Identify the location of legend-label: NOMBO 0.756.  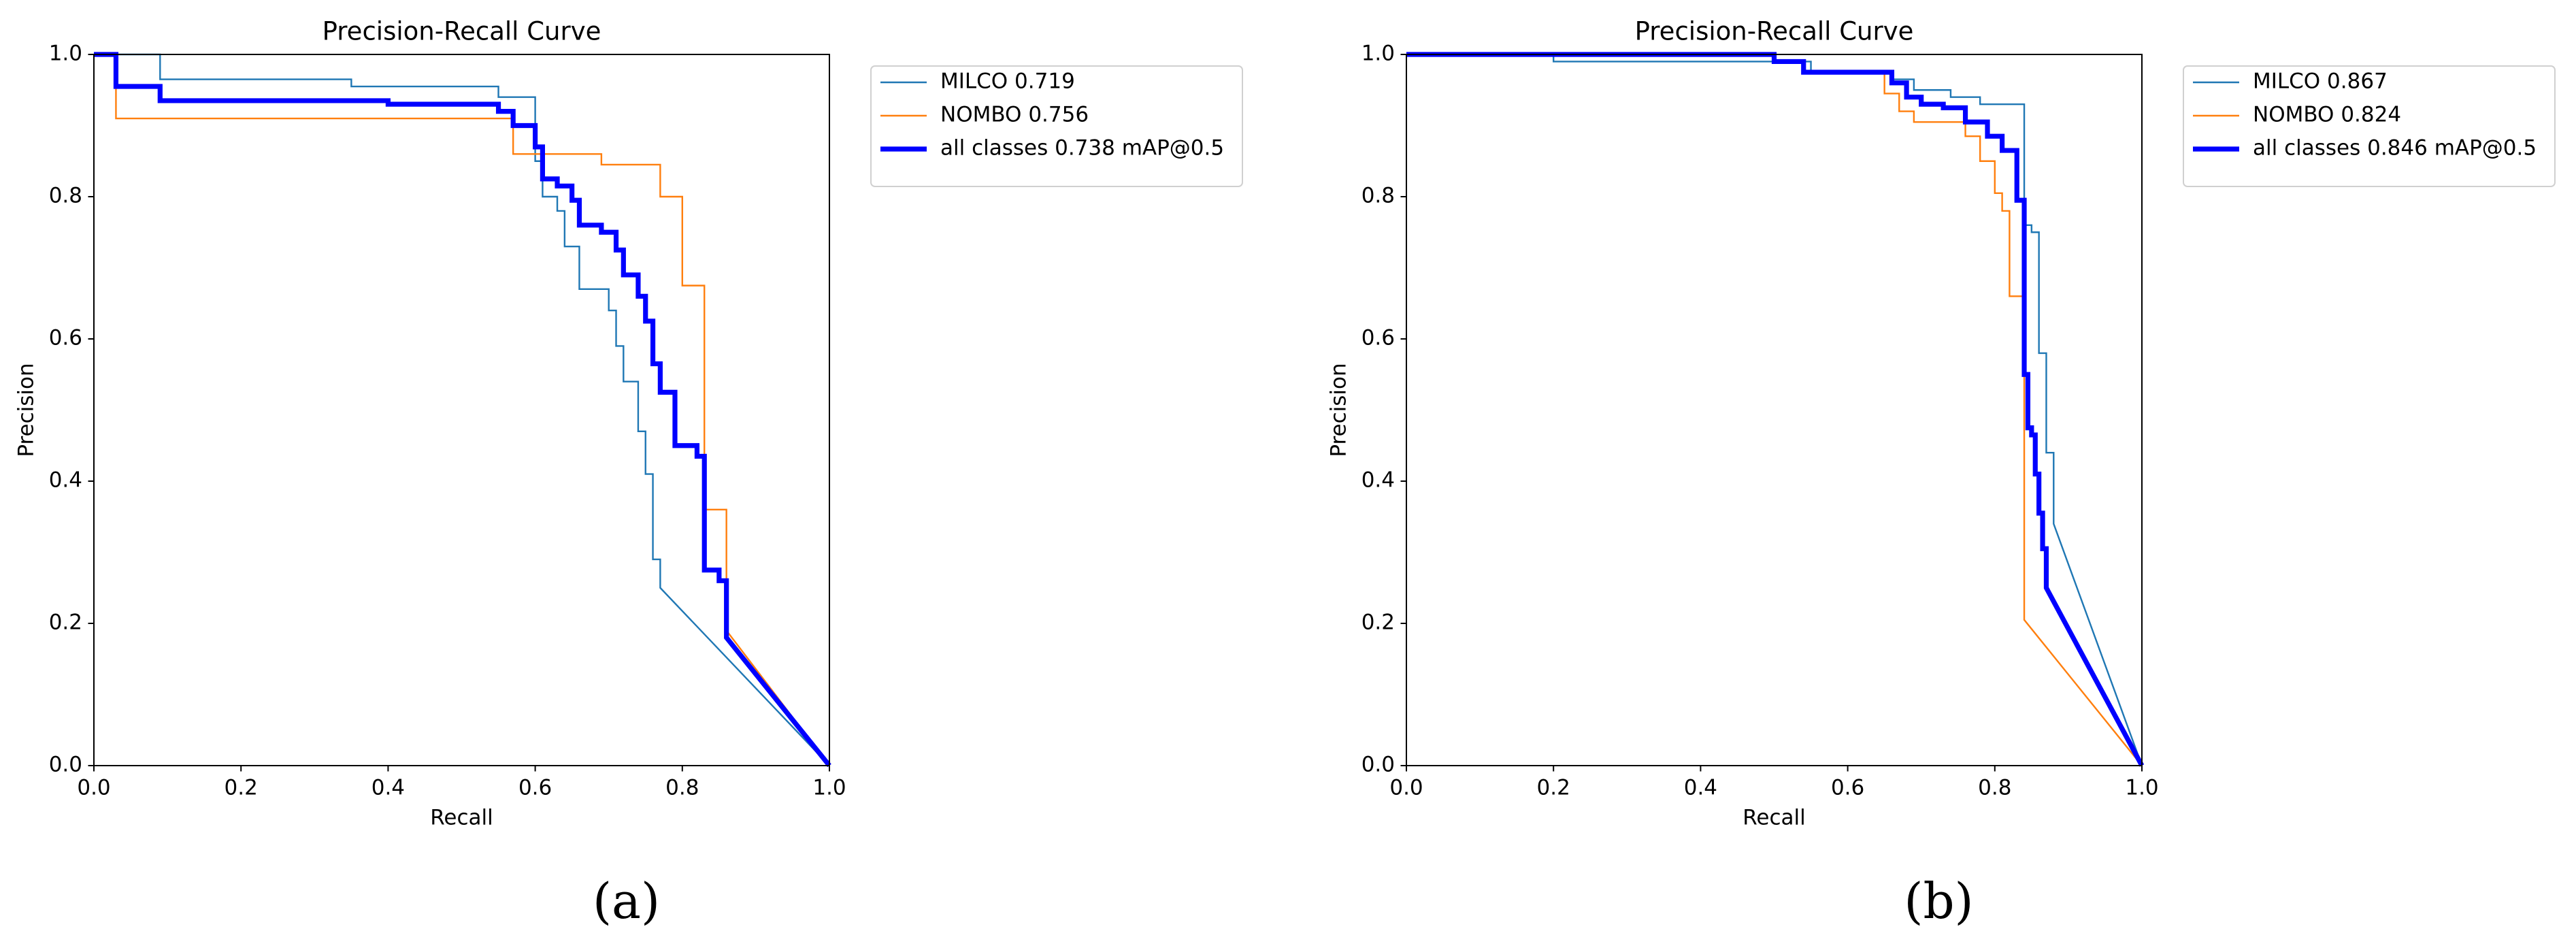
(1015, 115).